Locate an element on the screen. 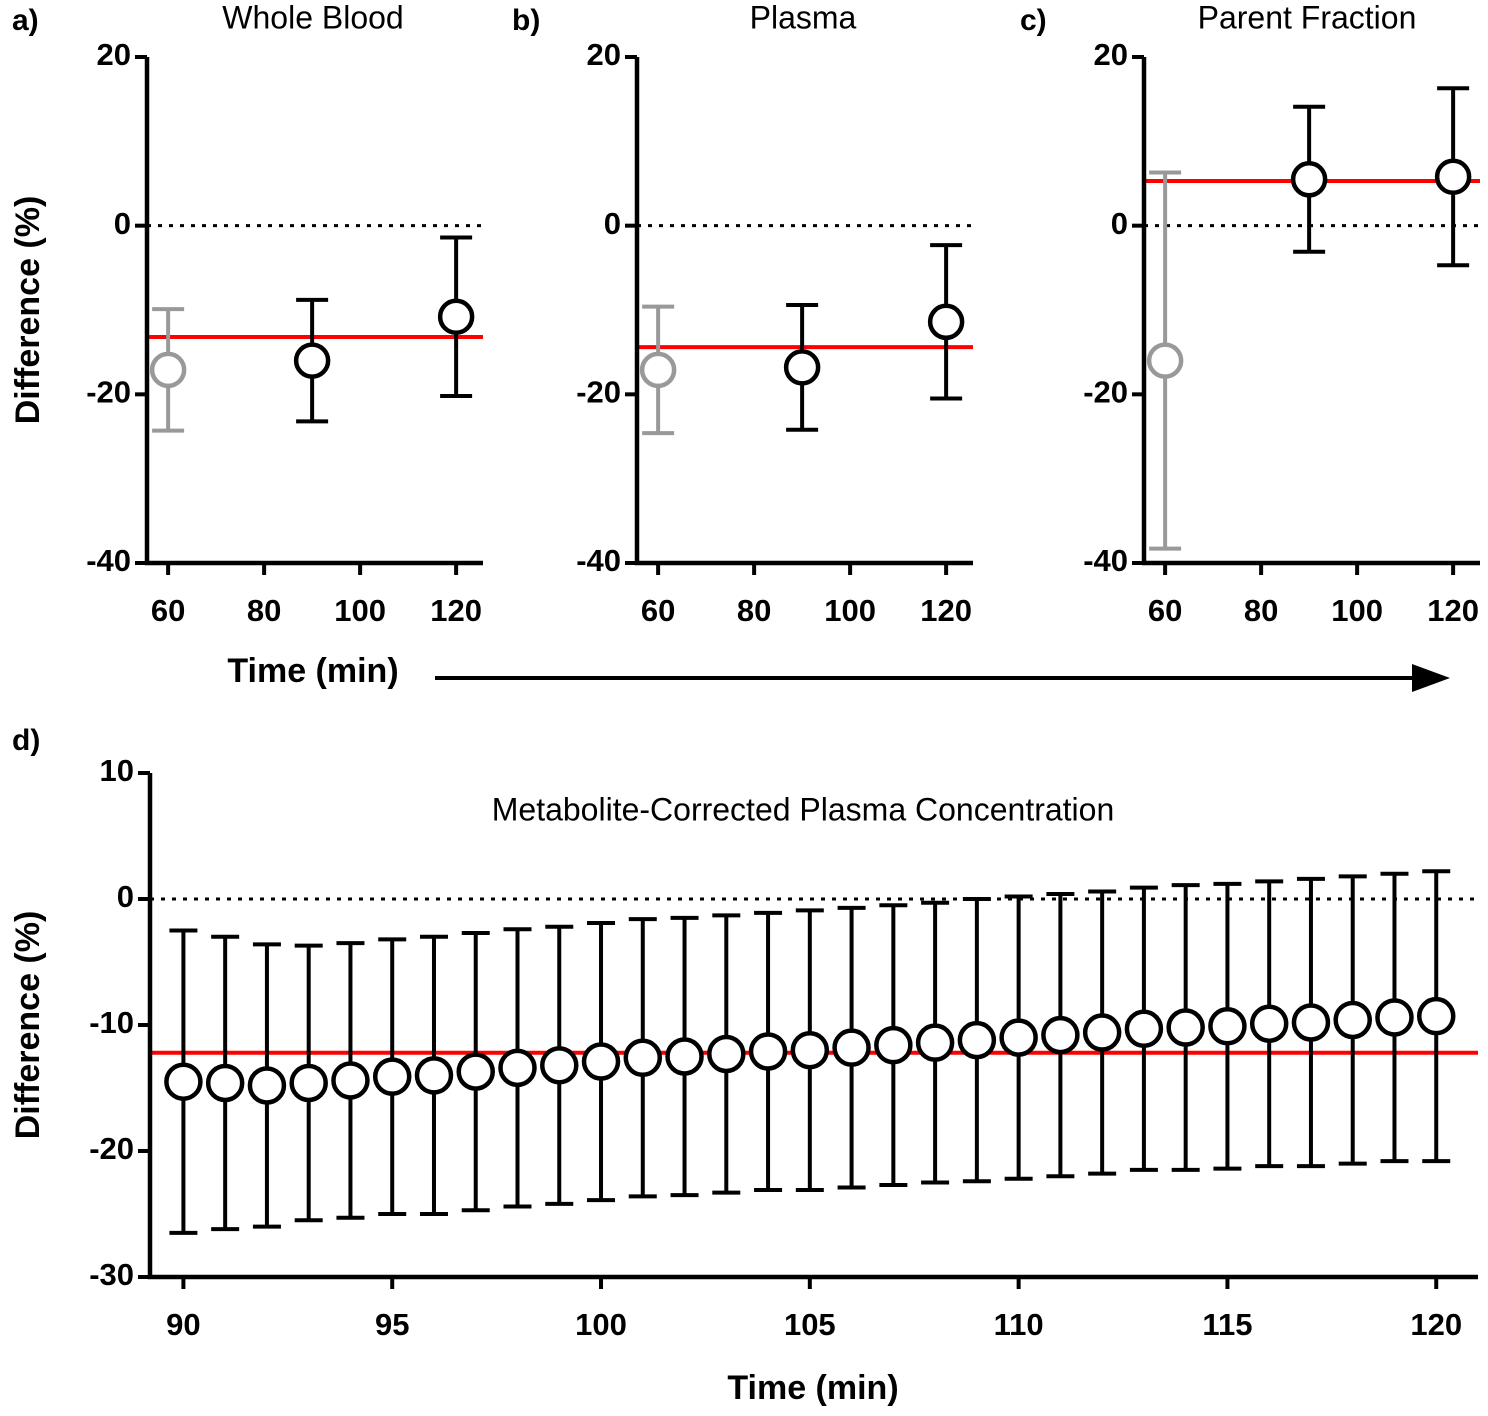 The image size is (1488, 1416). x-tick-label: 90 is located at coordinates (183, 1324).